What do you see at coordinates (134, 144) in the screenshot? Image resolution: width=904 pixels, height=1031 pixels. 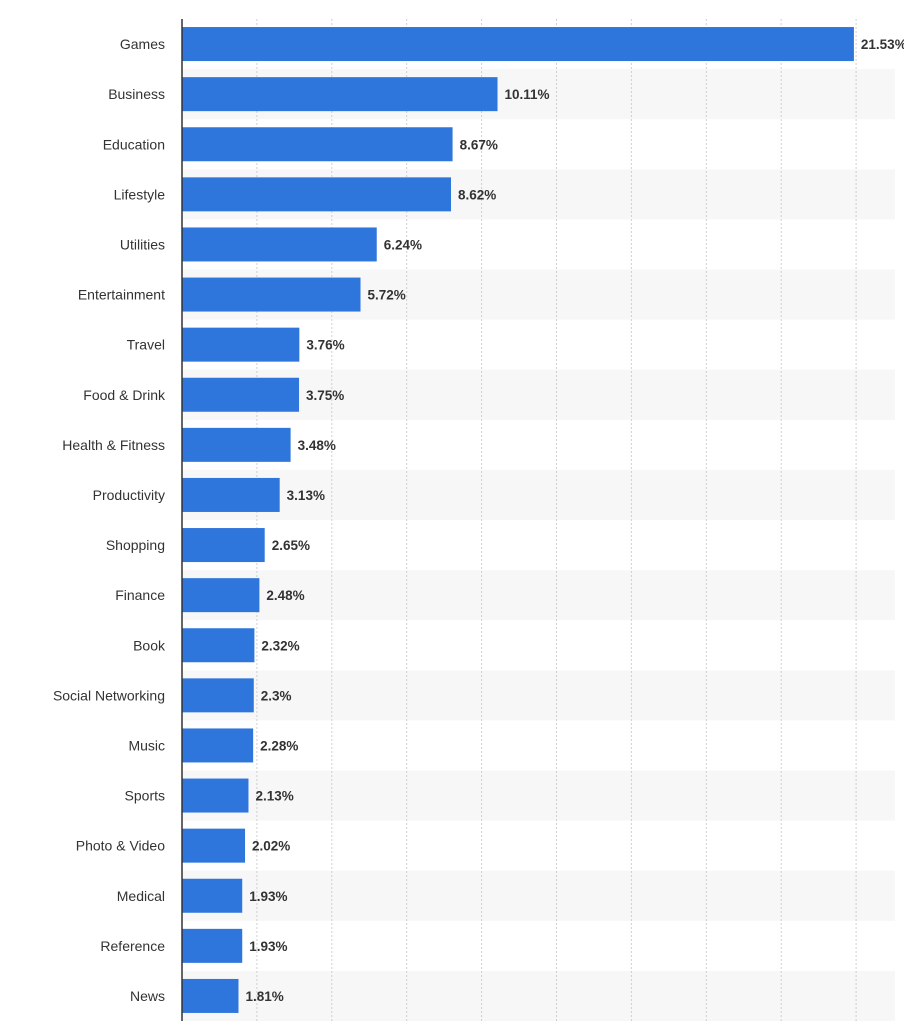 I see `category-label: Education` at bounding box center [134, 144].